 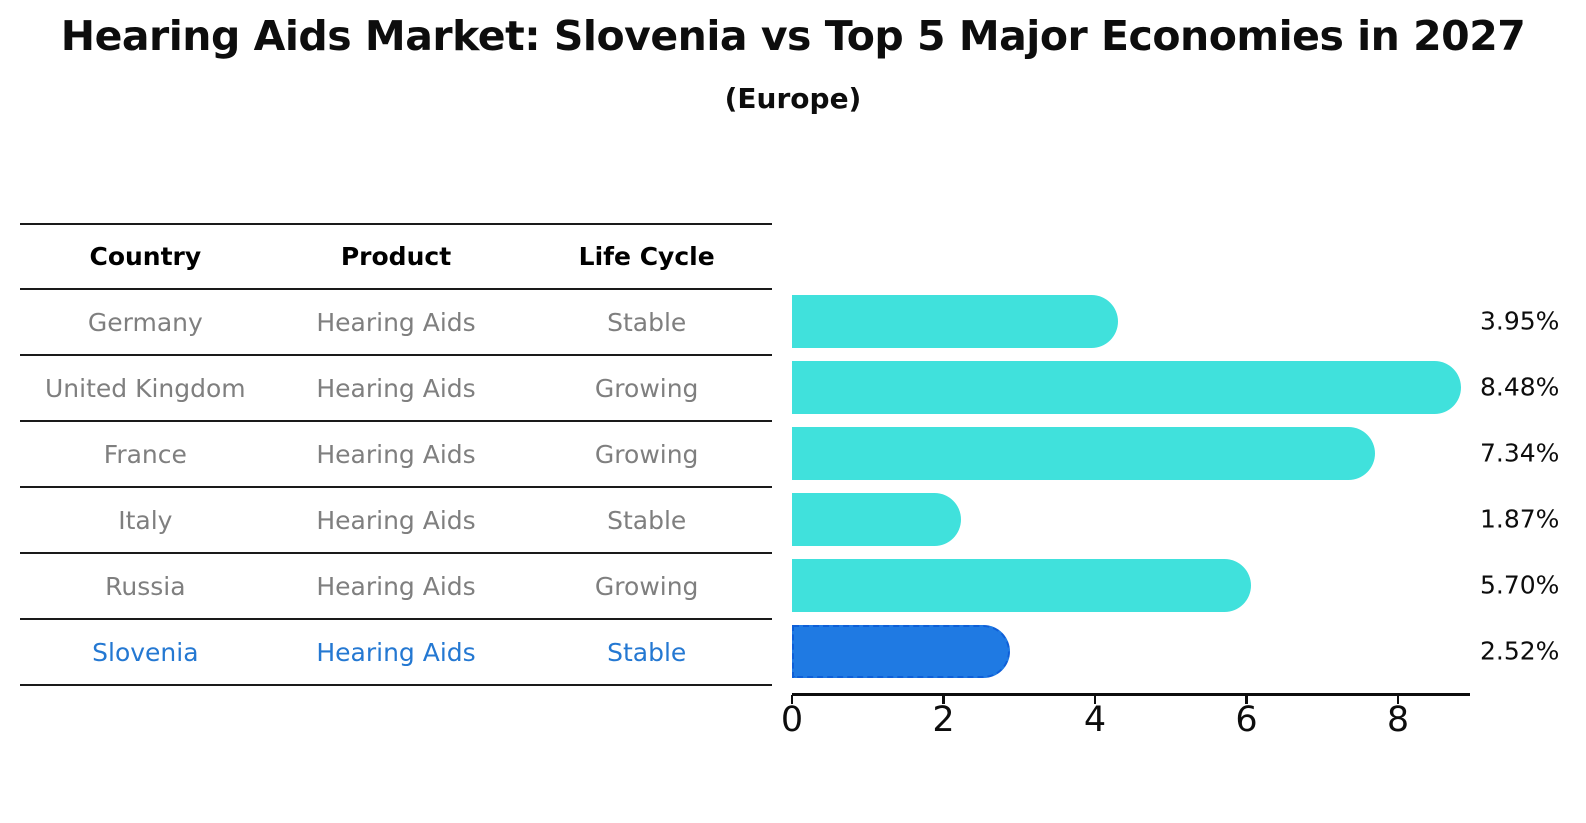 I want to click on country-cell: United Kingdom, so click(x=145, y=388).